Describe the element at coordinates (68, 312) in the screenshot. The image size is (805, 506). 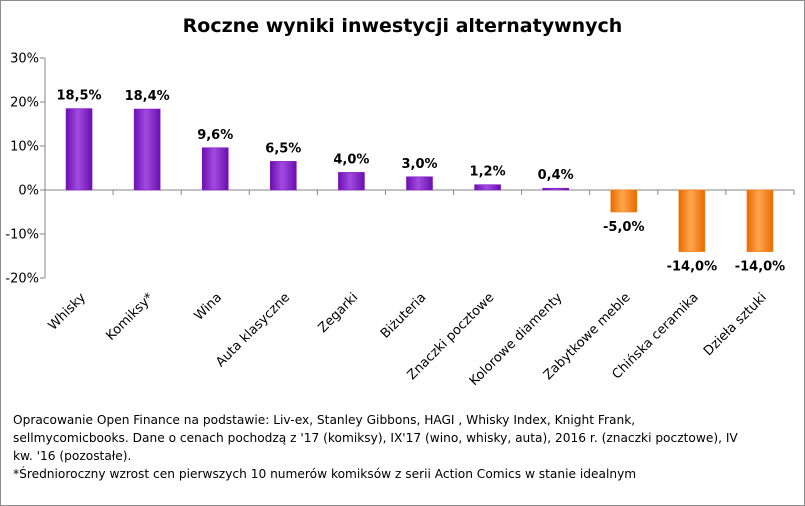
I see `category-label: Whisky` at that location.